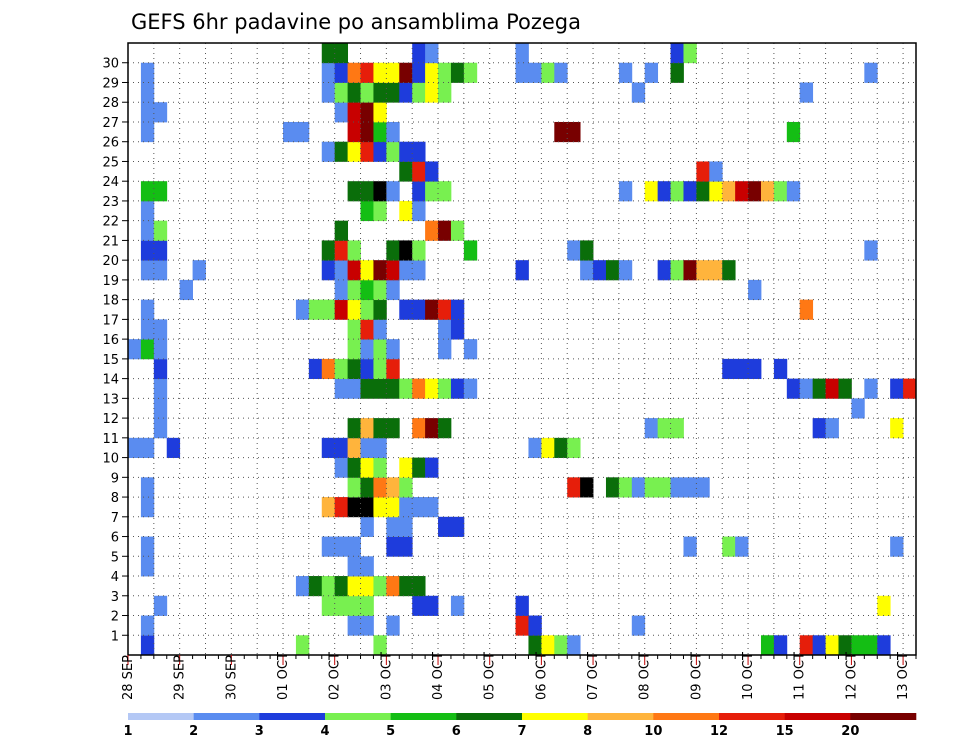 The width and height of the screenshot is (960, 742). Describe the element at coordinates (593, 676) in the screenshot. I see `x-tick-label: 07 OCT` at that location.